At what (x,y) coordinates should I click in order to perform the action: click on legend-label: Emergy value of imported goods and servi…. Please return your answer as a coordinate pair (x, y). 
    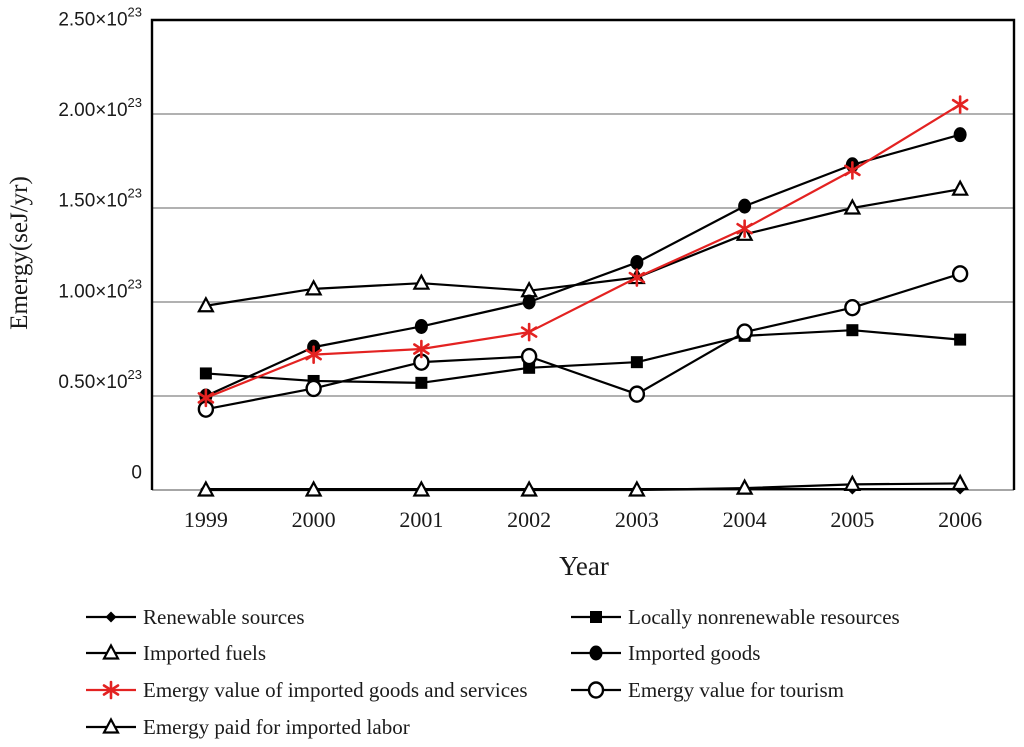
    Looking at the image, I should click on (335, 690).